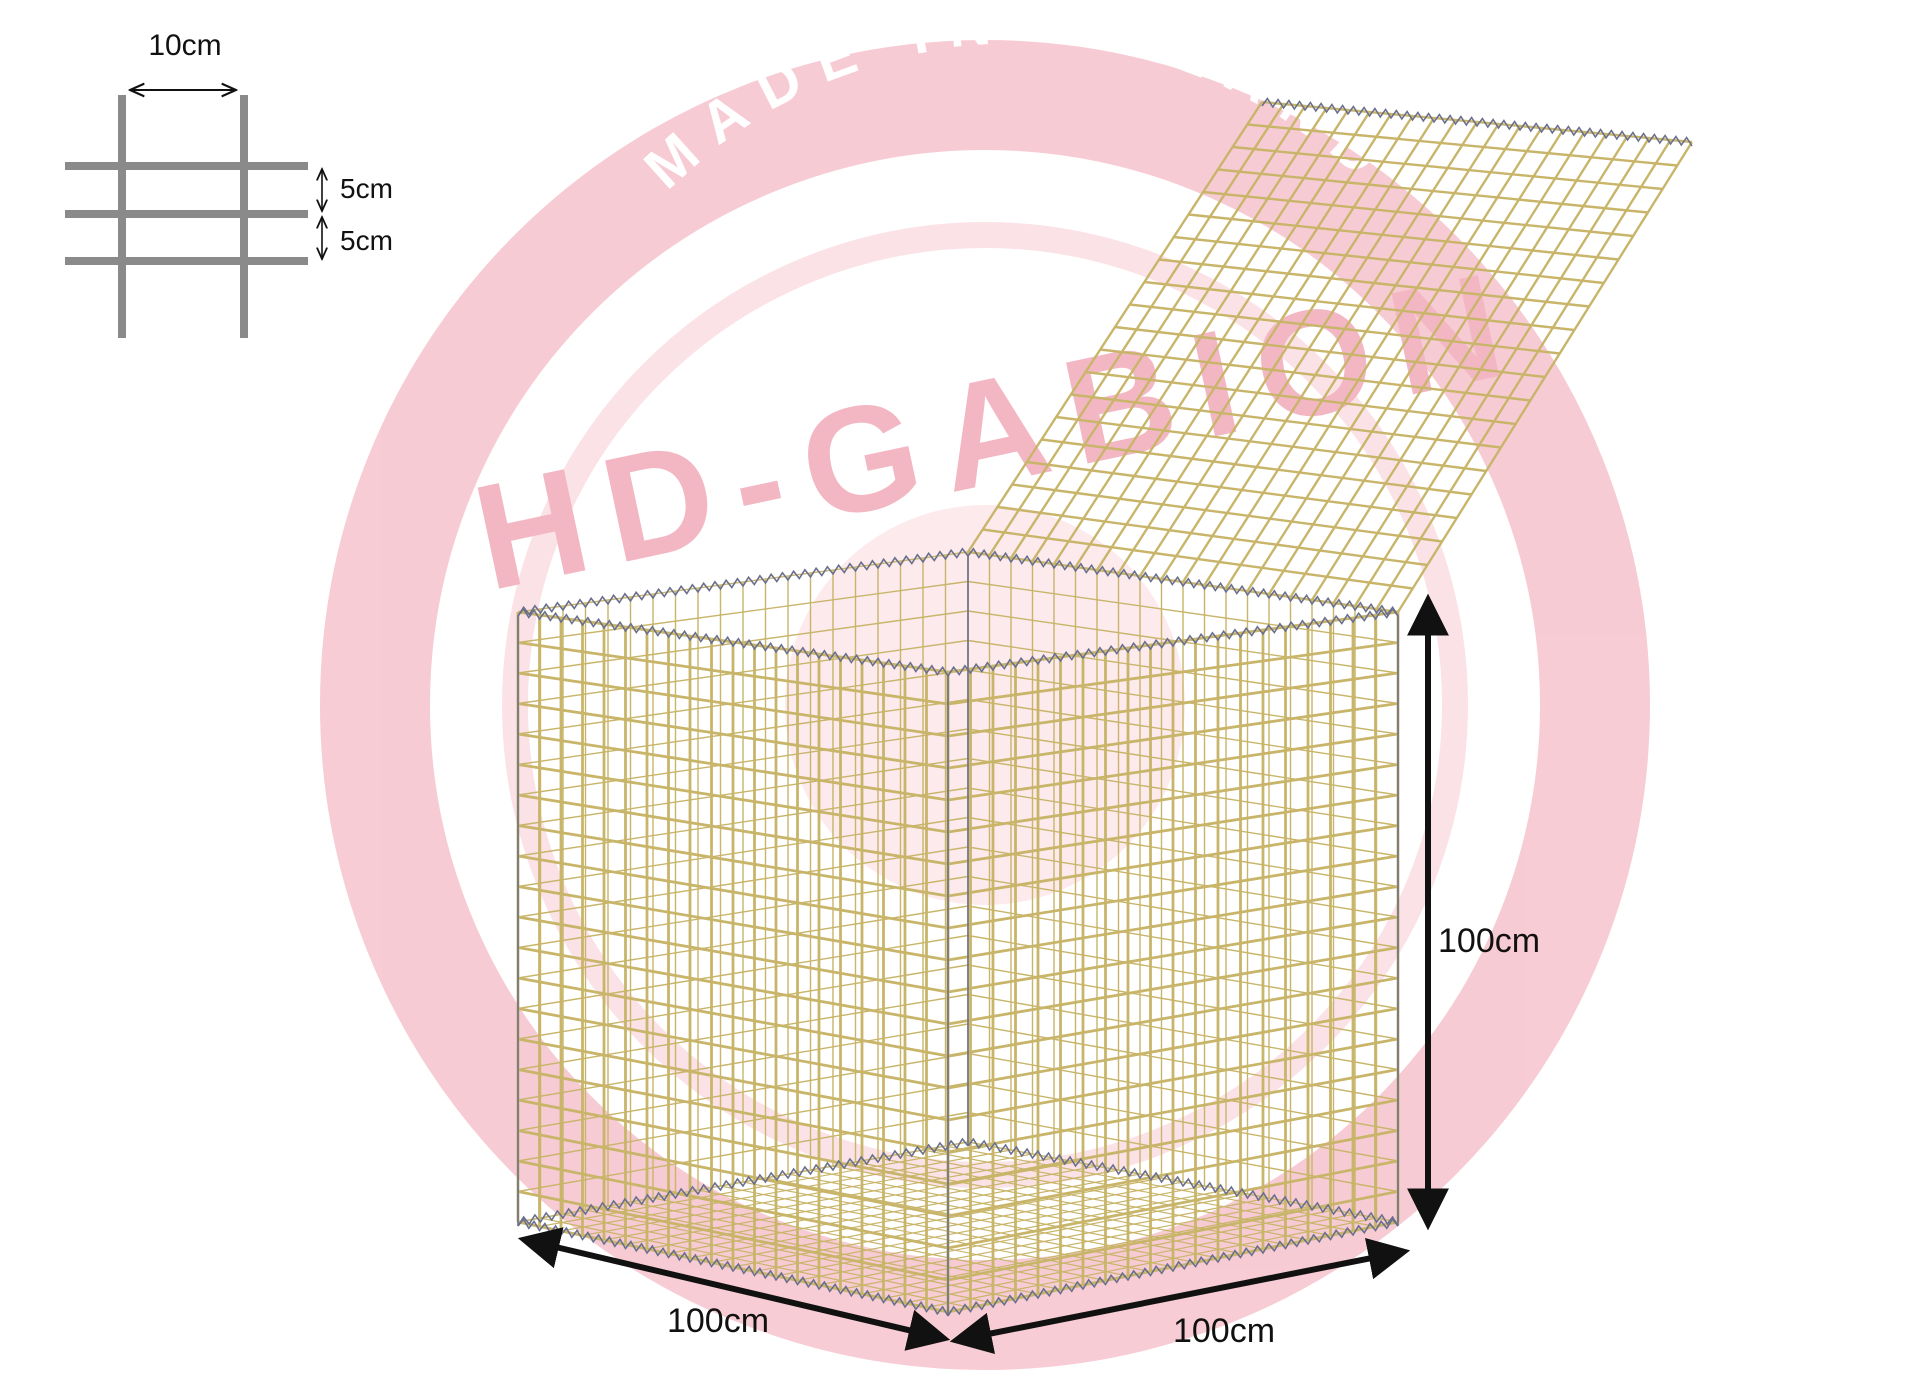 The height and width of the screenshot is (1400, 1920). Describe the element at coordinates (734, 1289) in the screenshot. I see `width-left-arrow` at that location.